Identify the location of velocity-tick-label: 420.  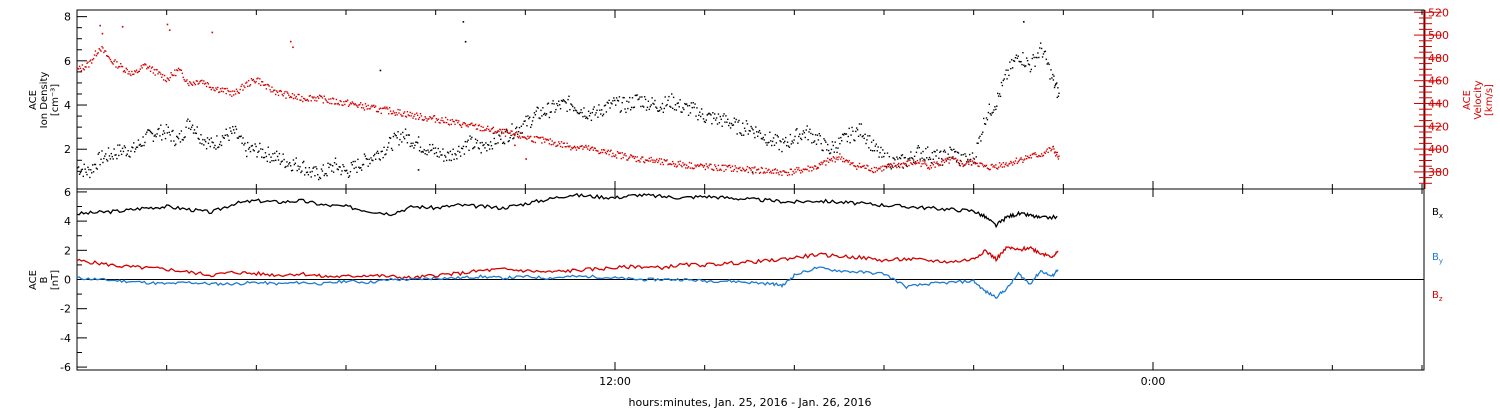
(1438, 126).